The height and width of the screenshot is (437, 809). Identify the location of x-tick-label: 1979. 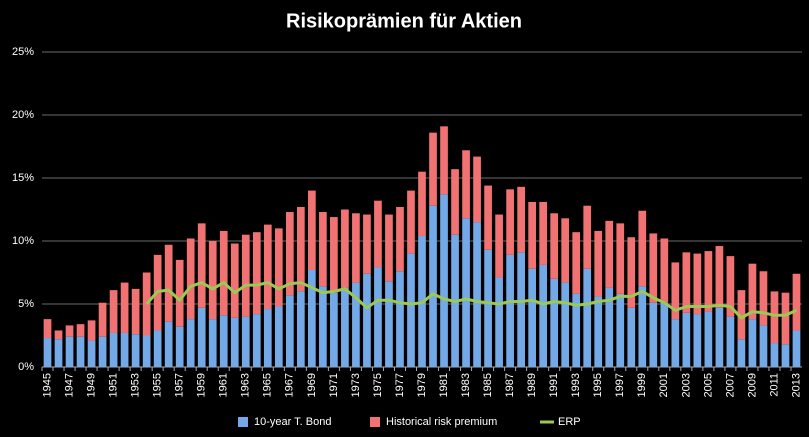
(422, 385).